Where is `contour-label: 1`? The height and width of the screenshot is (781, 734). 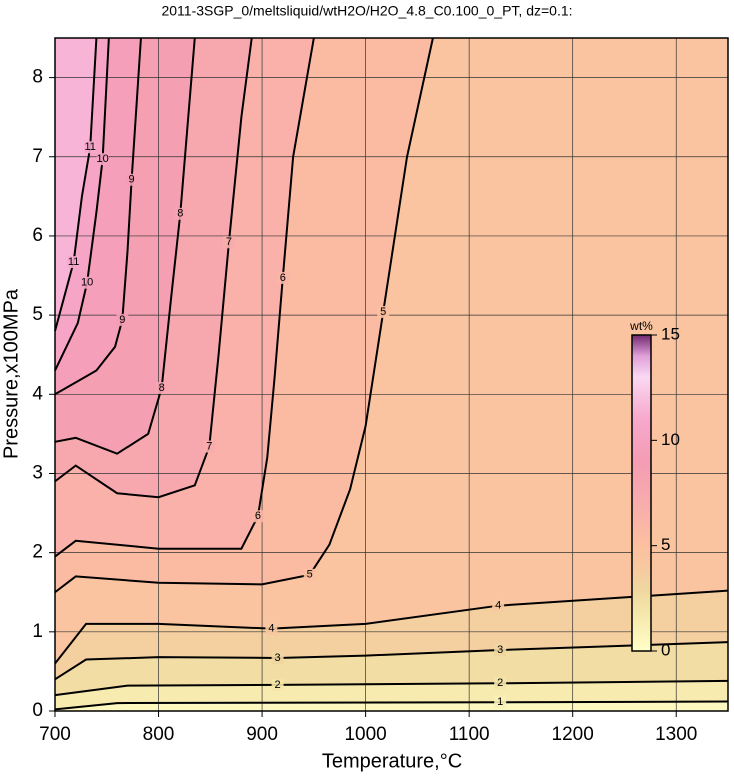 contour-label: 1 is located at coordinates (500, 702).